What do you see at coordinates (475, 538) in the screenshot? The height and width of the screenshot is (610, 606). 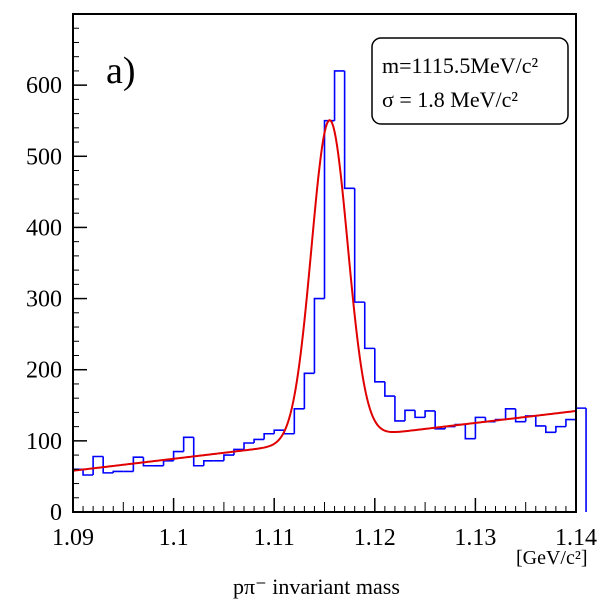 I see `x-tick-label: 1.13` at bounding box center [475, 538].